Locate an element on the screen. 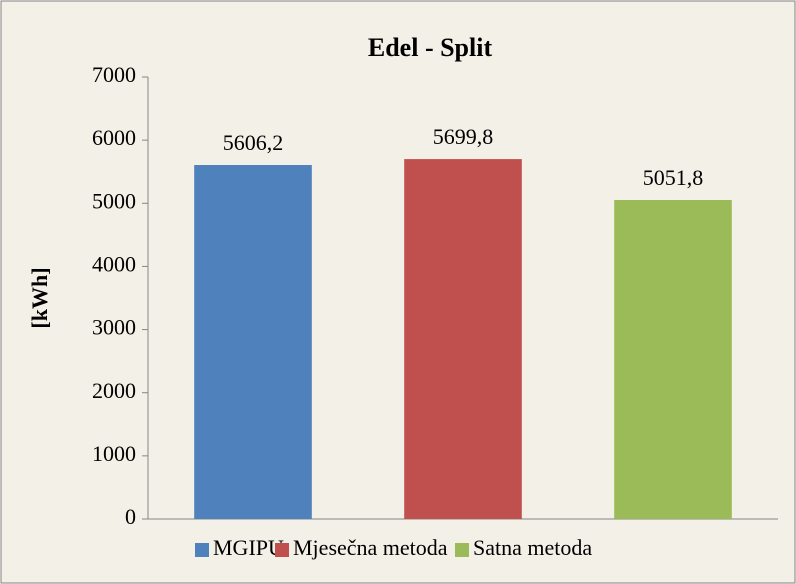 The height and width of the screenshot is (584, 796). y-tick-label: 6000 is located at coordinates (114, 137).